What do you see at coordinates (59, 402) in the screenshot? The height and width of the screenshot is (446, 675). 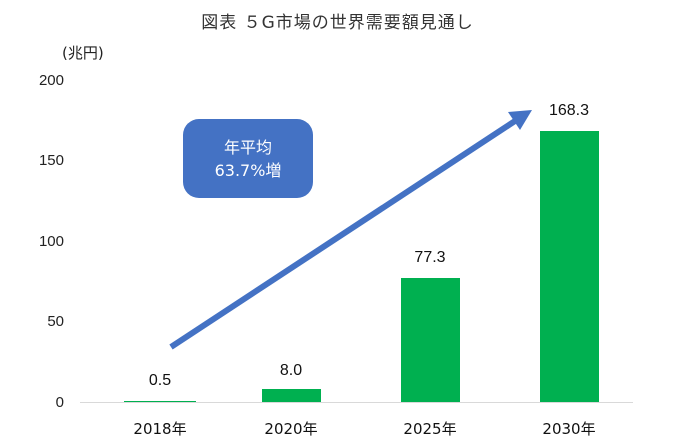 I see `y-tick-0: 0` at bounding box center [59, 402].